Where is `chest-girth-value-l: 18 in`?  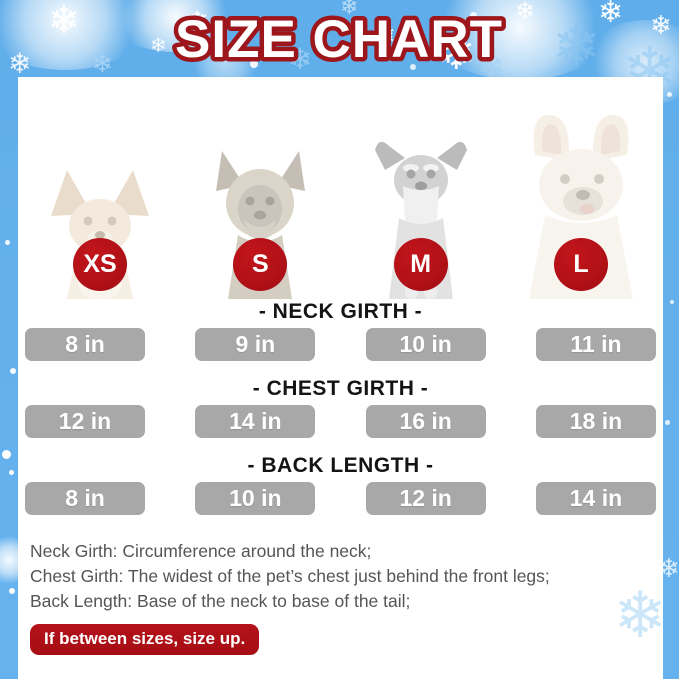 chest-girth-value-l: 18 in is located at coordinates (595, 421).